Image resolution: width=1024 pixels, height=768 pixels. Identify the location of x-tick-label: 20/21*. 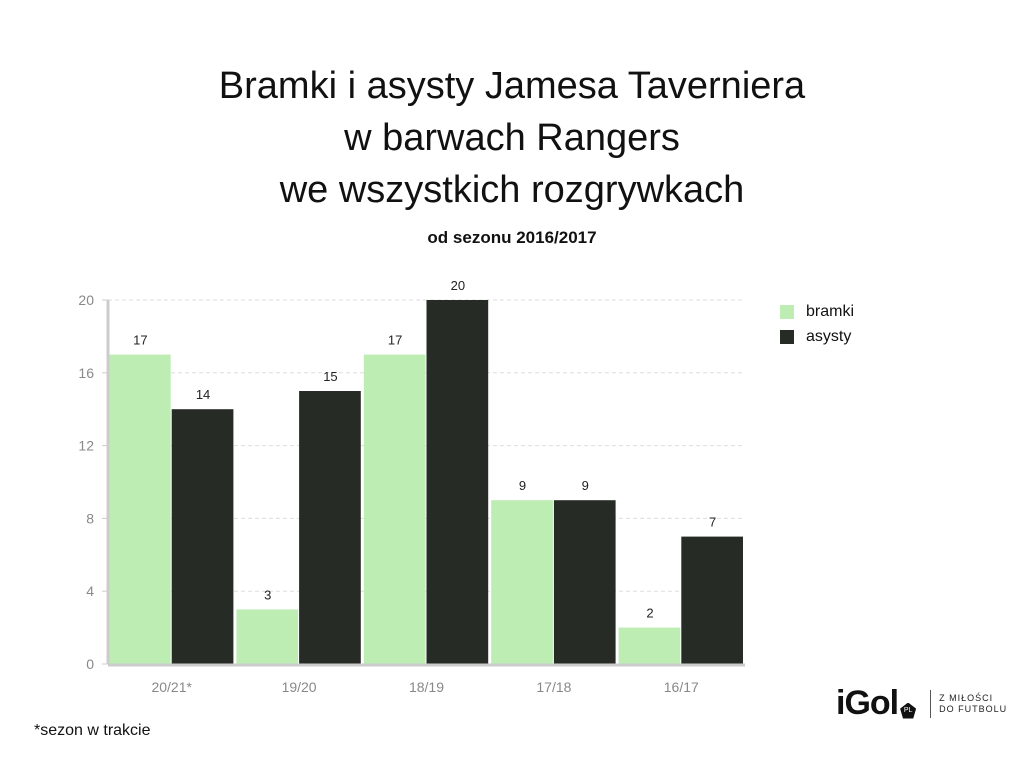
(171, 687).